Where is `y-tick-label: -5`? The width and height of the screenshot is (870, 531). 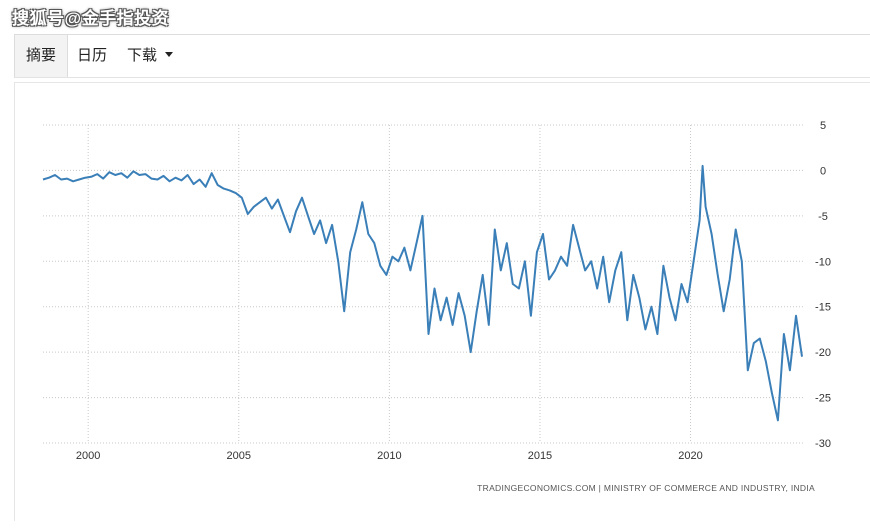 y-tick-label: -5 is located at coordinates (823, 217).